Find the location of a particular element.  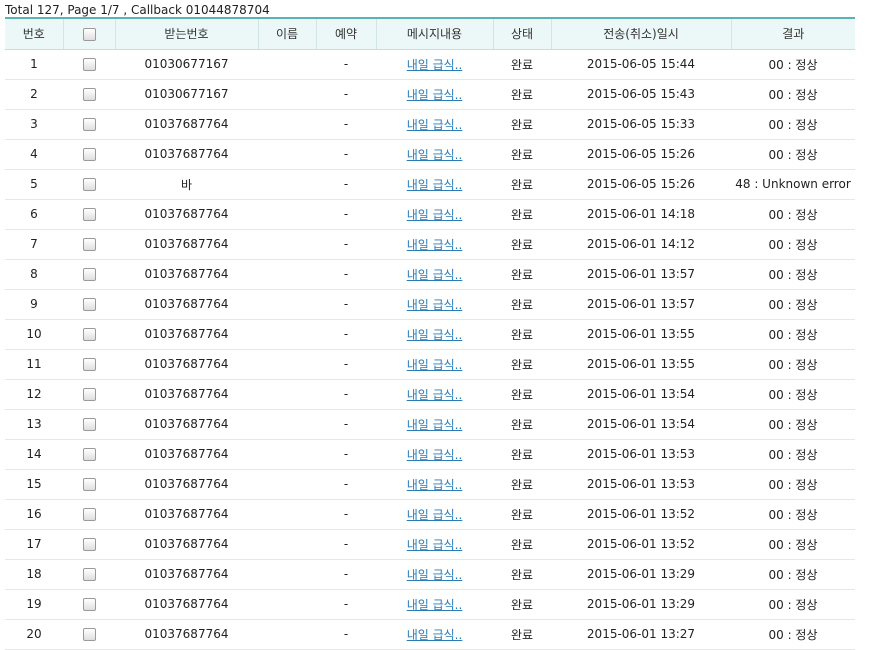

receiver-number: 01030677167 is located at coordinates (186, 94).